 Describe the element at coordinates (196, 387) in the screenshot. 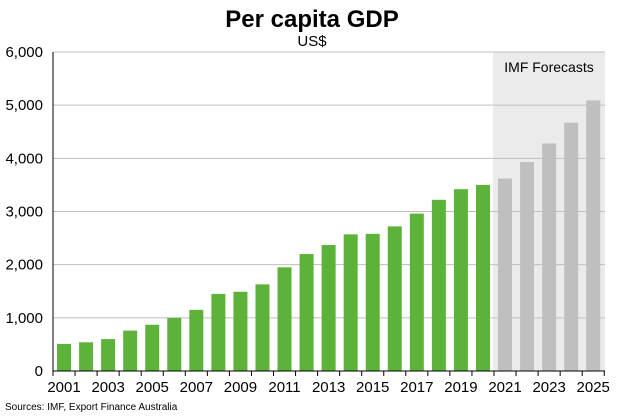

I see `x-tick-label: 2007` at that location.